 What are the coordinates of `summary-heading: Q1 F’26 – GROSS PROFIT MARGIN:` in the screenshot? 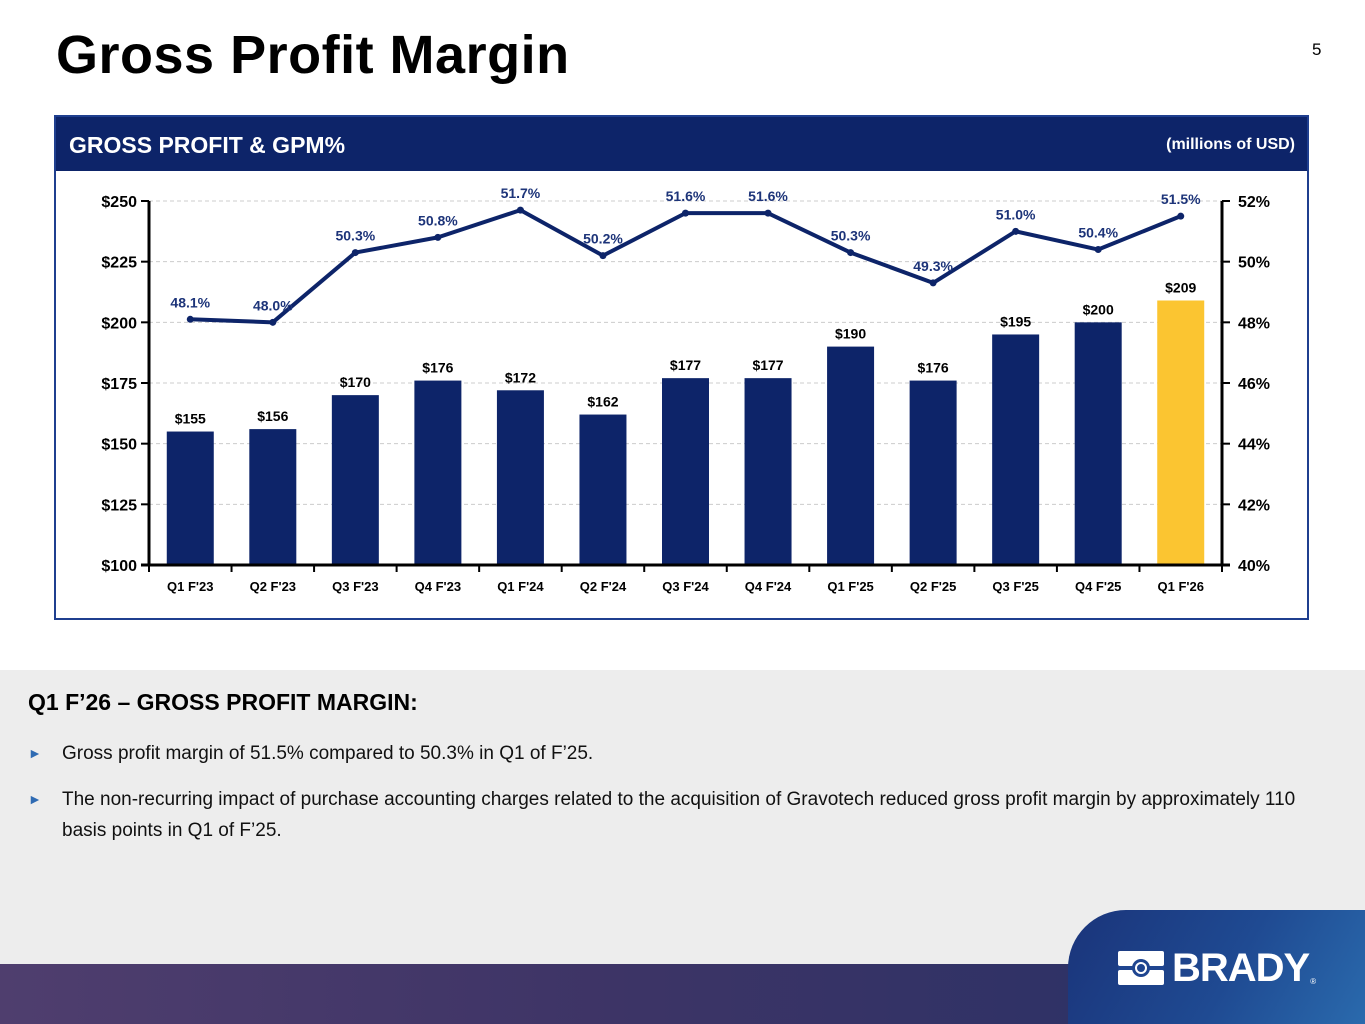 It's located at (223, 702).